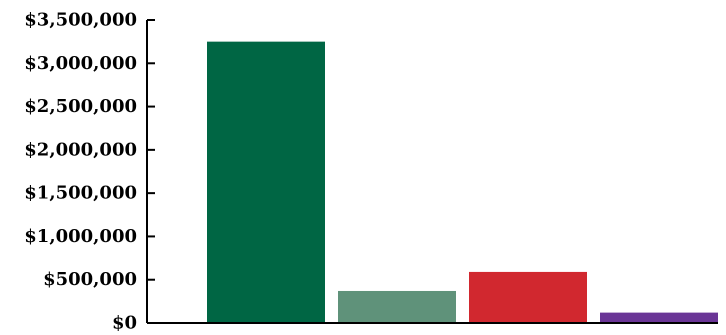 The width and height of the screenshot is (726, 335). Describe the element at coordinates (80, 20) in the screenshot. I see `y-tick-label: $3,500,000` at that location.